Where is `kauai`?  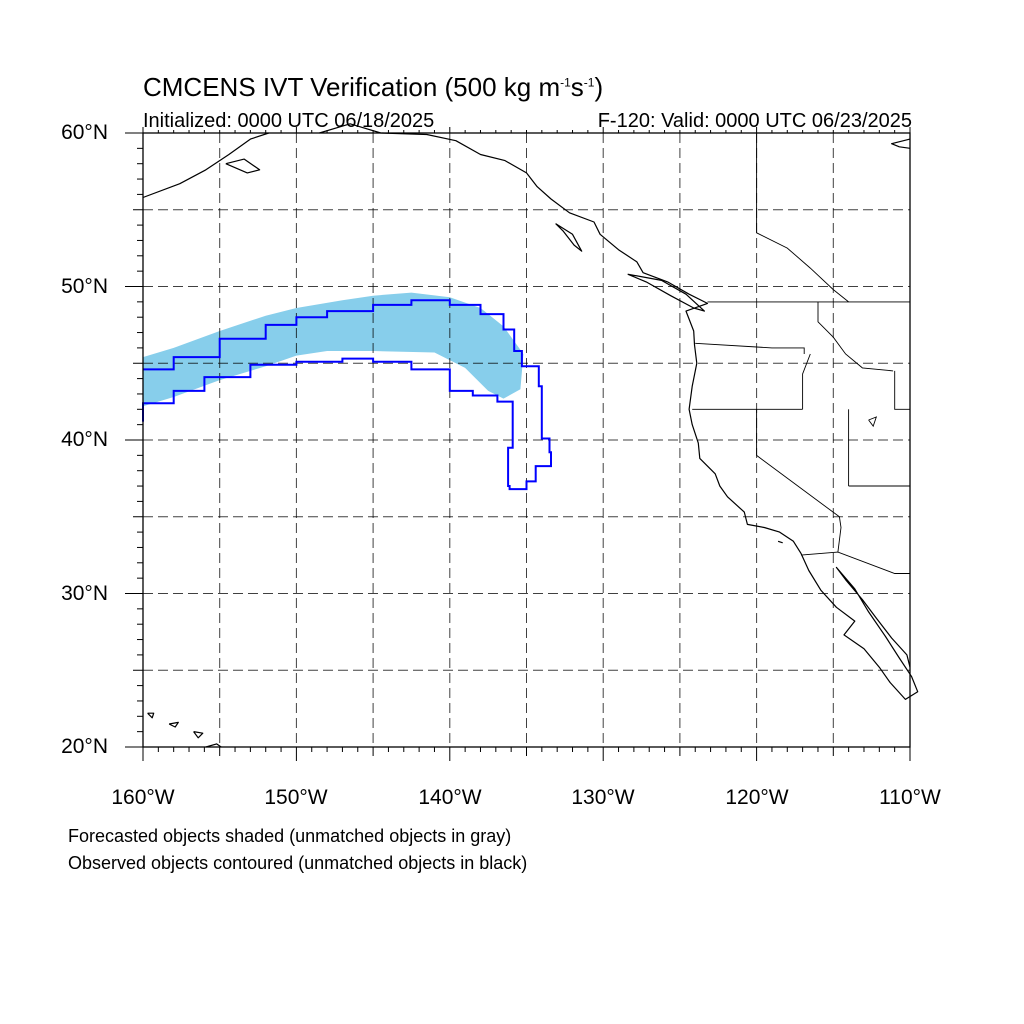 kauai is located at coordinates (151, 715).